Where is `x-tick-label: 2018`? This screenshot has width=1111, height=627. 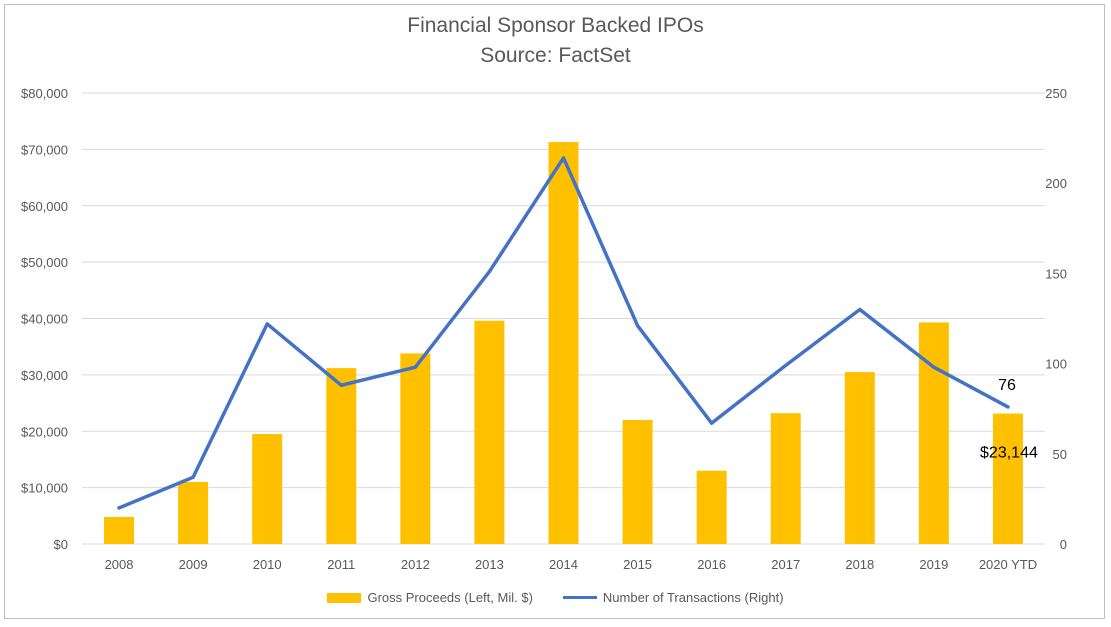 x-tick-label: 2018 is located at coordinates (859, 564).